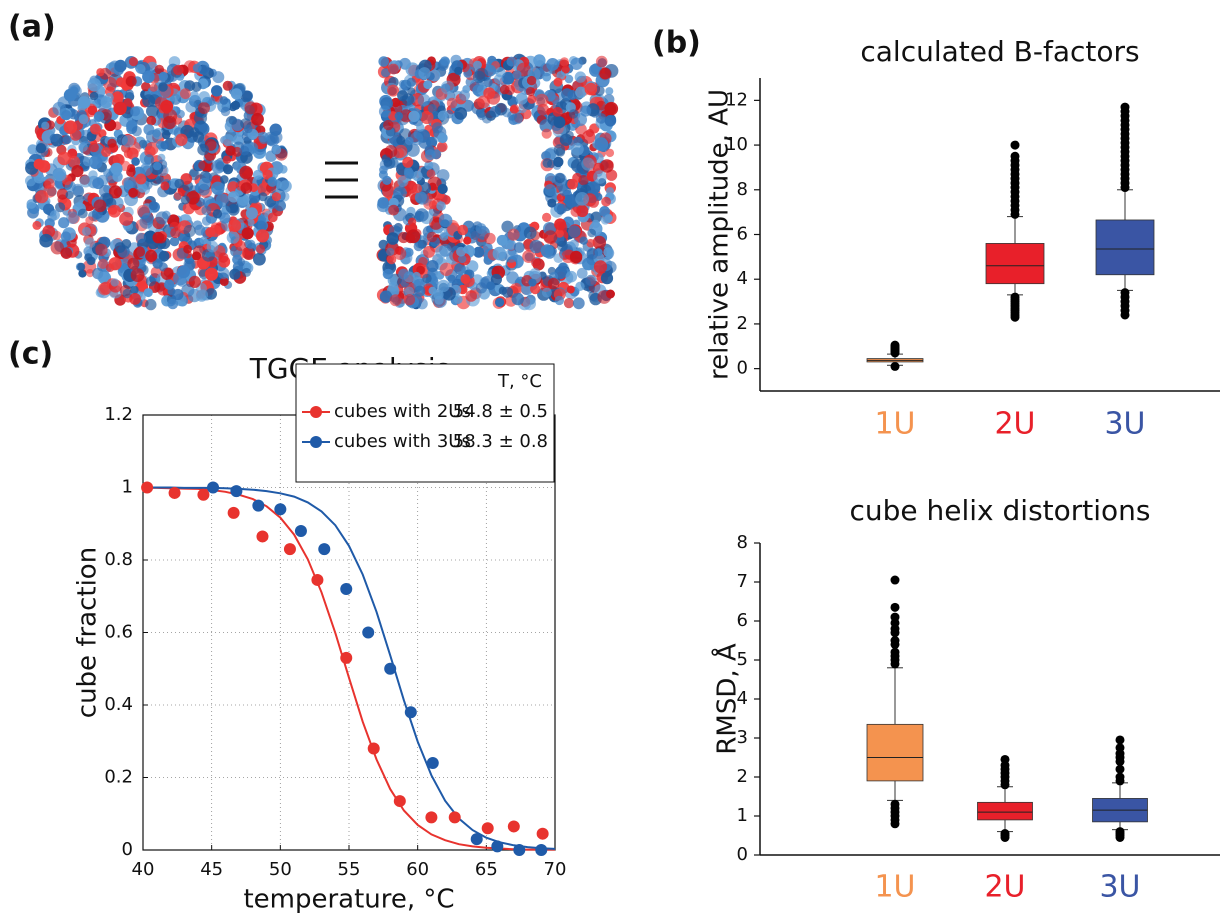  What do you see at coordinates (720, 234) in the screenshot?
I see `y-axis-label: relative amplitude, AU` at bounding box center [720, 234].